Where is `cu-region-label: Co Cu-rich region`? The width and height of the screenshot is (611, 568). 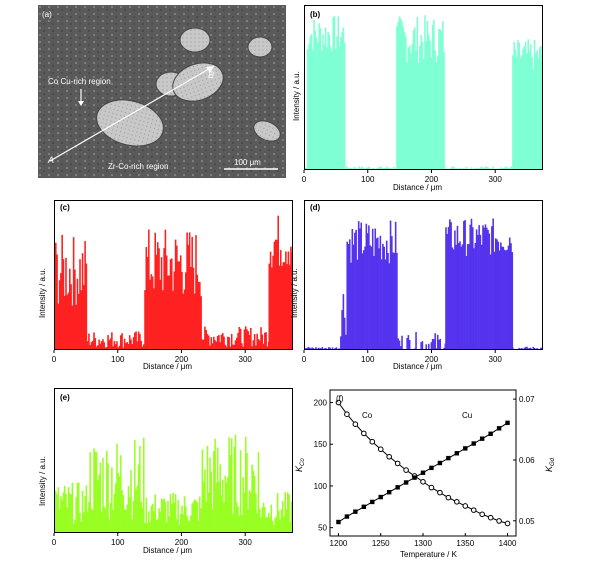 cu-region-label: Co Cu-rich region is located at coordinates (79, 81).